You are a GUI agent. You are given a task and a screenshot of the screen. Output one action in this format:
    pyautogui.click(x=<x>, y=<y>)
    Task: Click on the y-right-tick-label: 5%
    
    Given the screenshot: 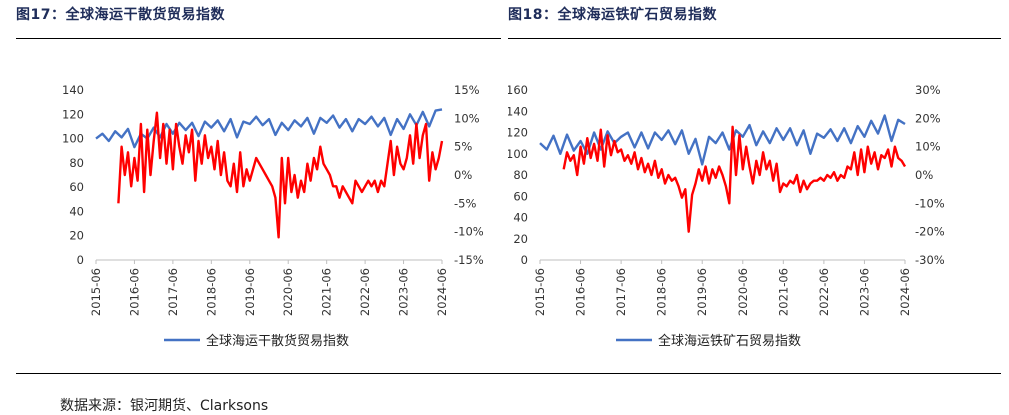 What is the action you would take?
    pyautogui.click(x=463, y=147)
    